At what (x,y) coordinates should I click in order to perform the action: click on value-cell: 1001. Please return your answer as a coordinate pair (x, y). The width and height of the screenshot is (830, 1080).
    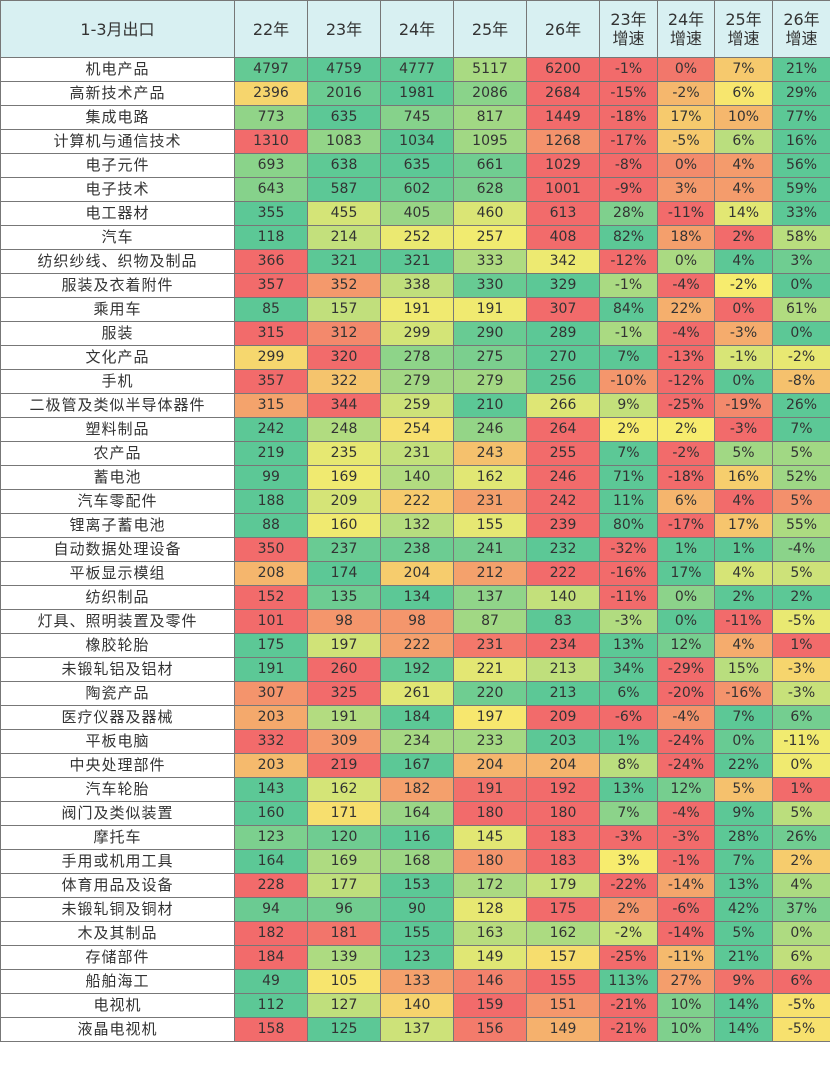
    Looking at the image, I should click on (563, 189).